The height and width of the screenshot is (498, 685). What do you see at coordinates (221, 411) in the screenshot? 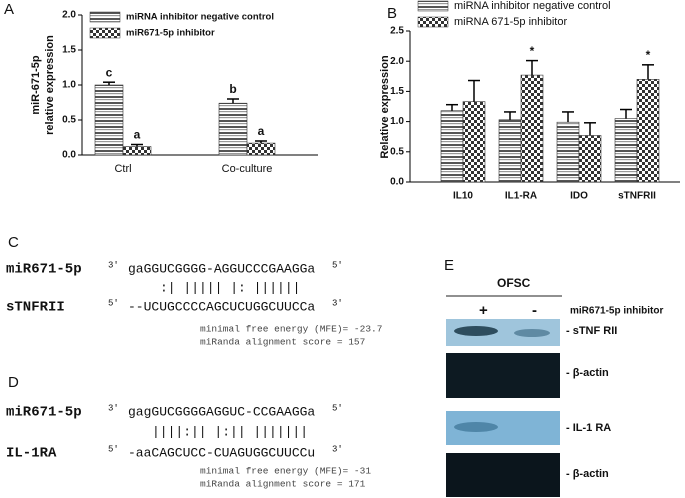
I see `sequence: gagGUCGGGGAGGUC-CCGAAGGa` at bounding box center [221, 411].